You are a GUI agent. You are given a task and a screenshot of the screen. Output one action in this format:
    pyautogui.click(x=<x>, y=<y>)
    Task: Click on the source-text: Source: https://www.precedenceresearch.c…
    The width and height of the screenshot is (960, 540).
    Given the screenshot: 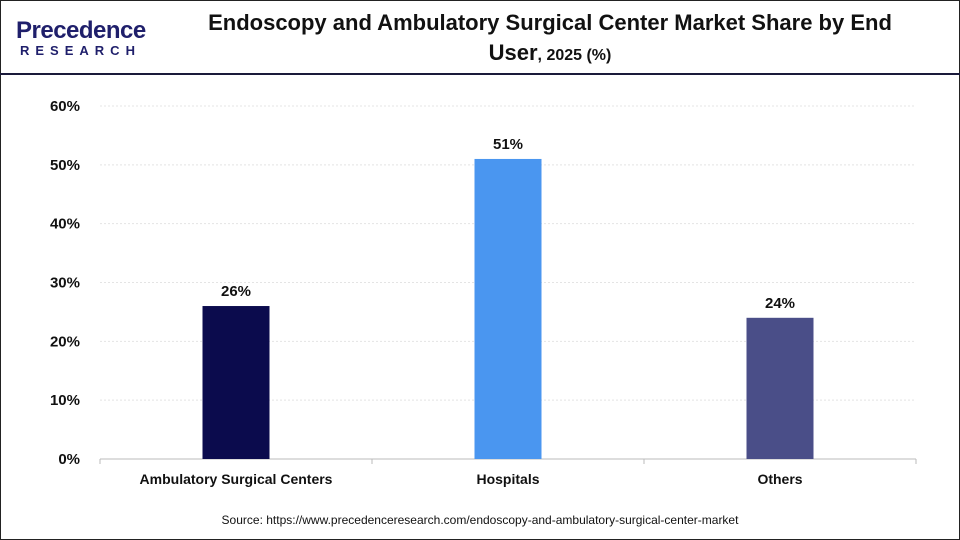 What is the action you would take?
    pyautogui.click(x=480, y=520)
    